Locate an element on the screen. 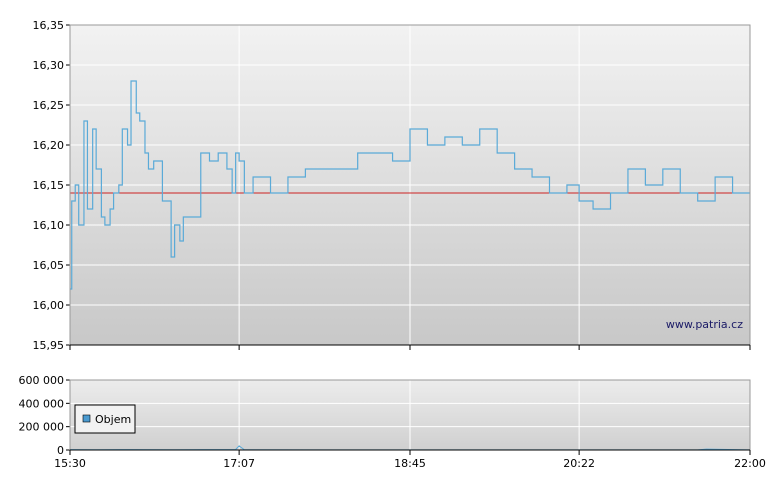 The width and height of the screenshot is (780, 490). price-y-tick-label: 16,00 is located at coordinates (49, 305).